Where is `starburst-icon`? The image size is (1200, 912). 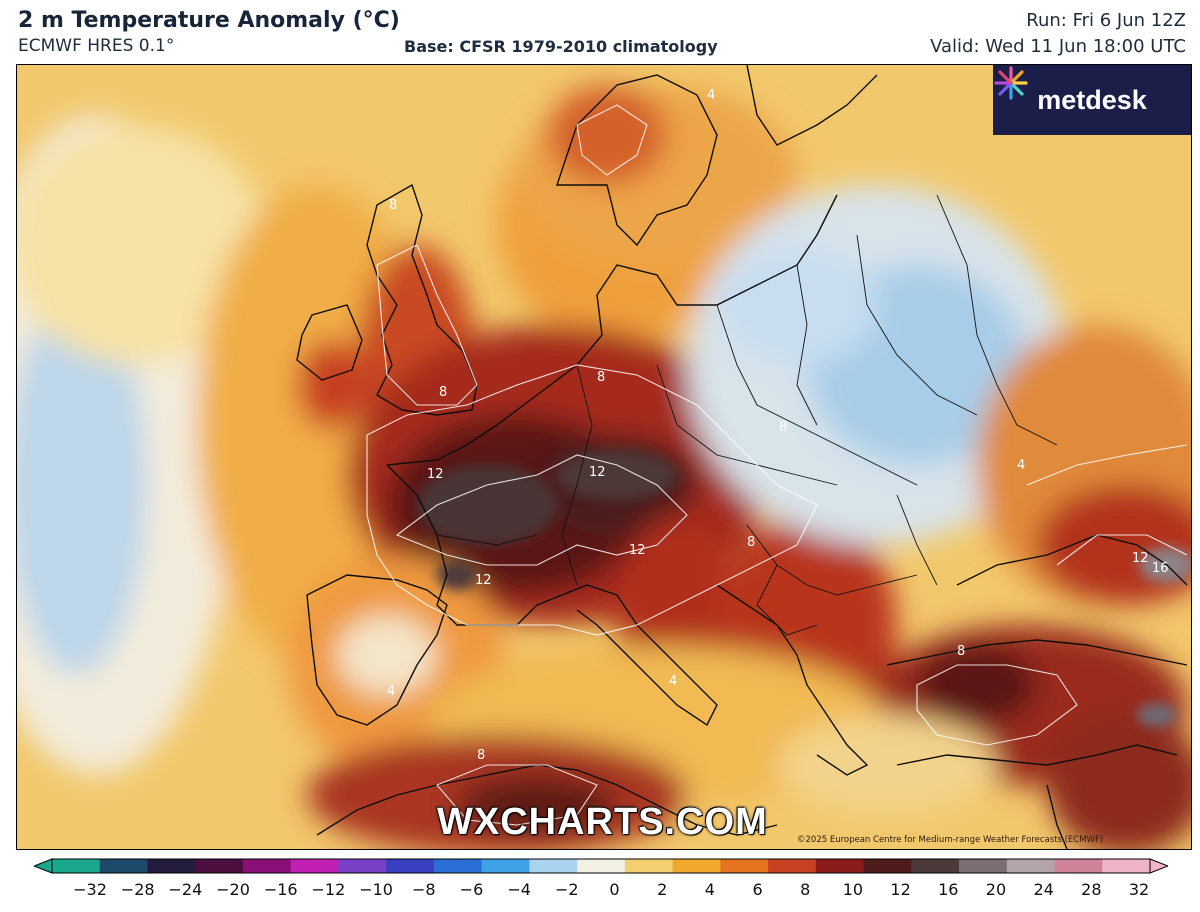 starburst-icon is located at coordinates (1011, 83).